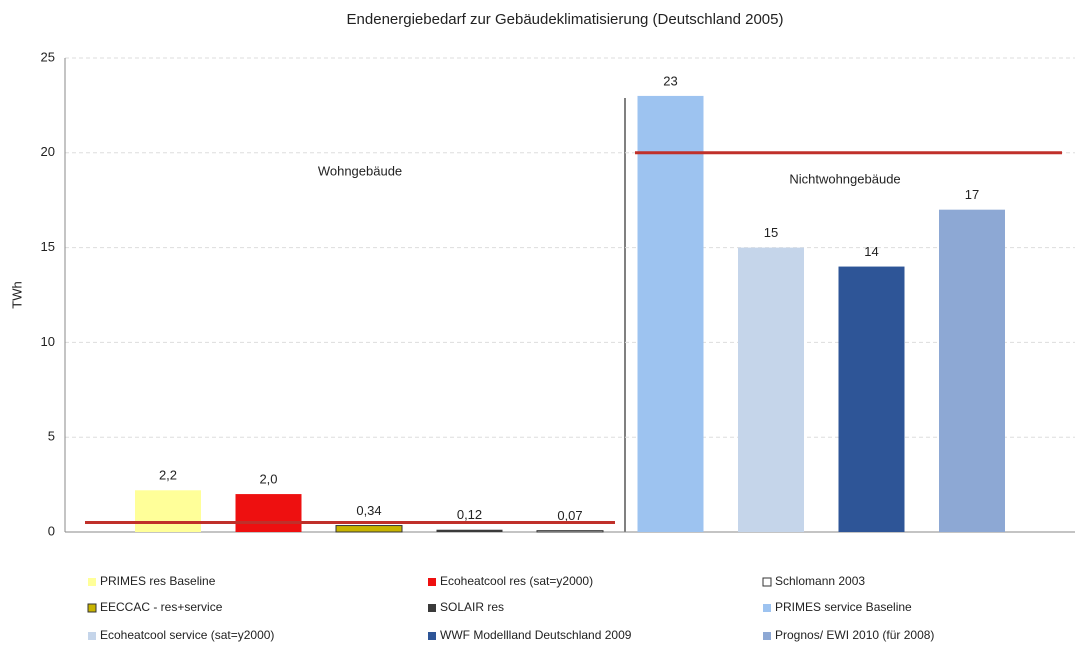 The height and width of the screenshot is (664, 1076). I want to click on data-label: 2,0, so click(268, 479).